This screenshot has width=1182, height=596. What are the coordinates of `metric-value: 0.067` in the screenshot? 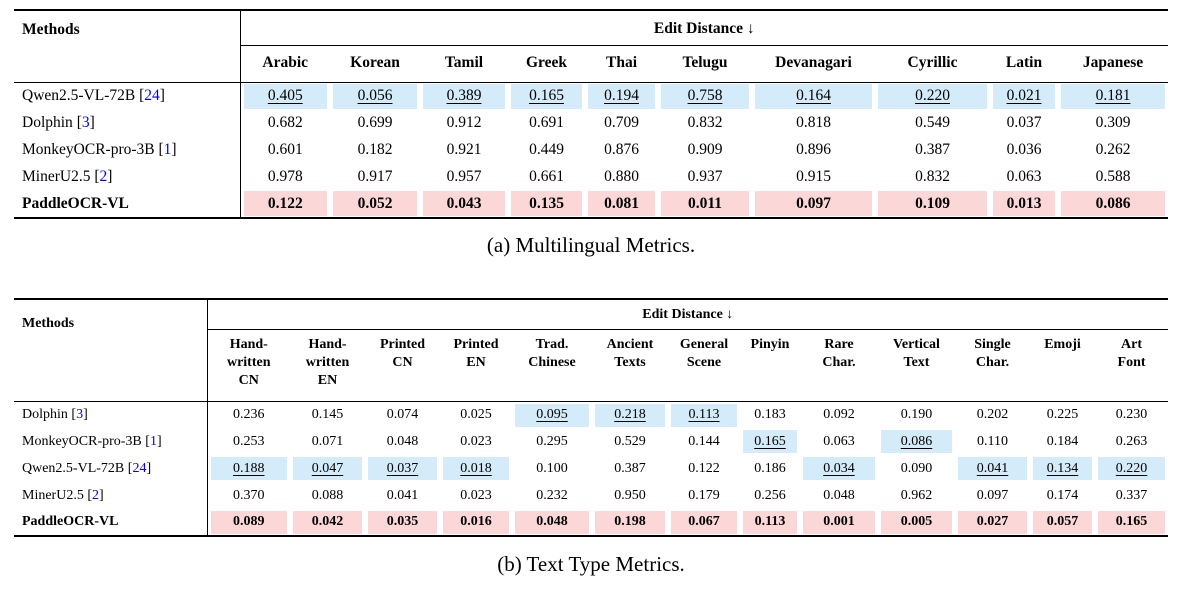 It's located at (704, 522).